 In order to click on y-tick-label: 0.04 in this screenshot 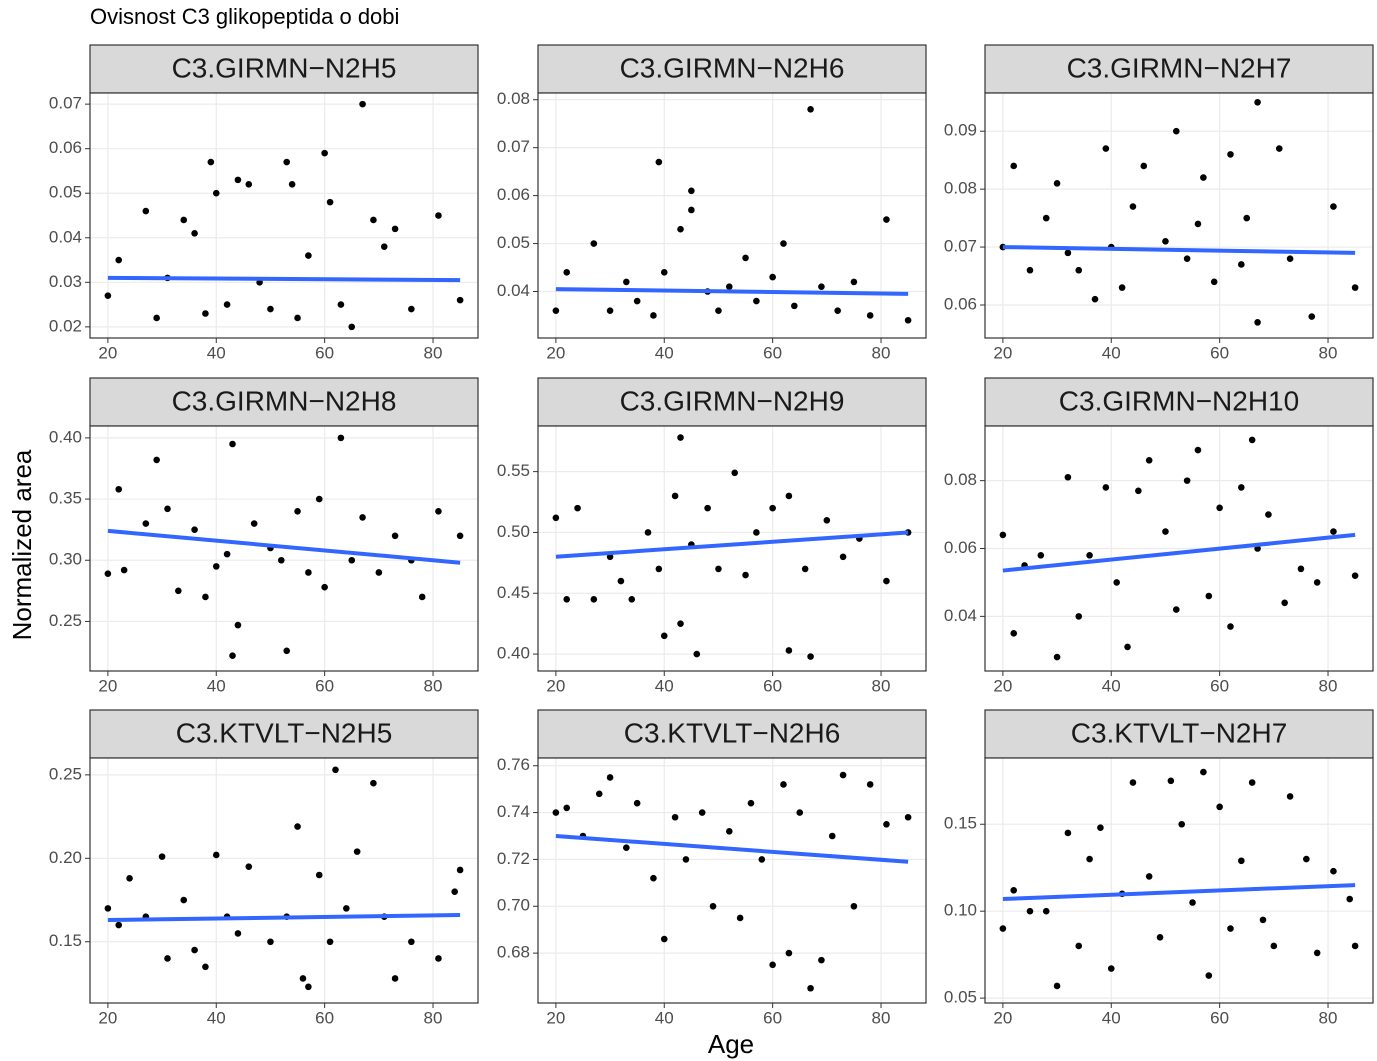, I will do `click(513, 290)`.